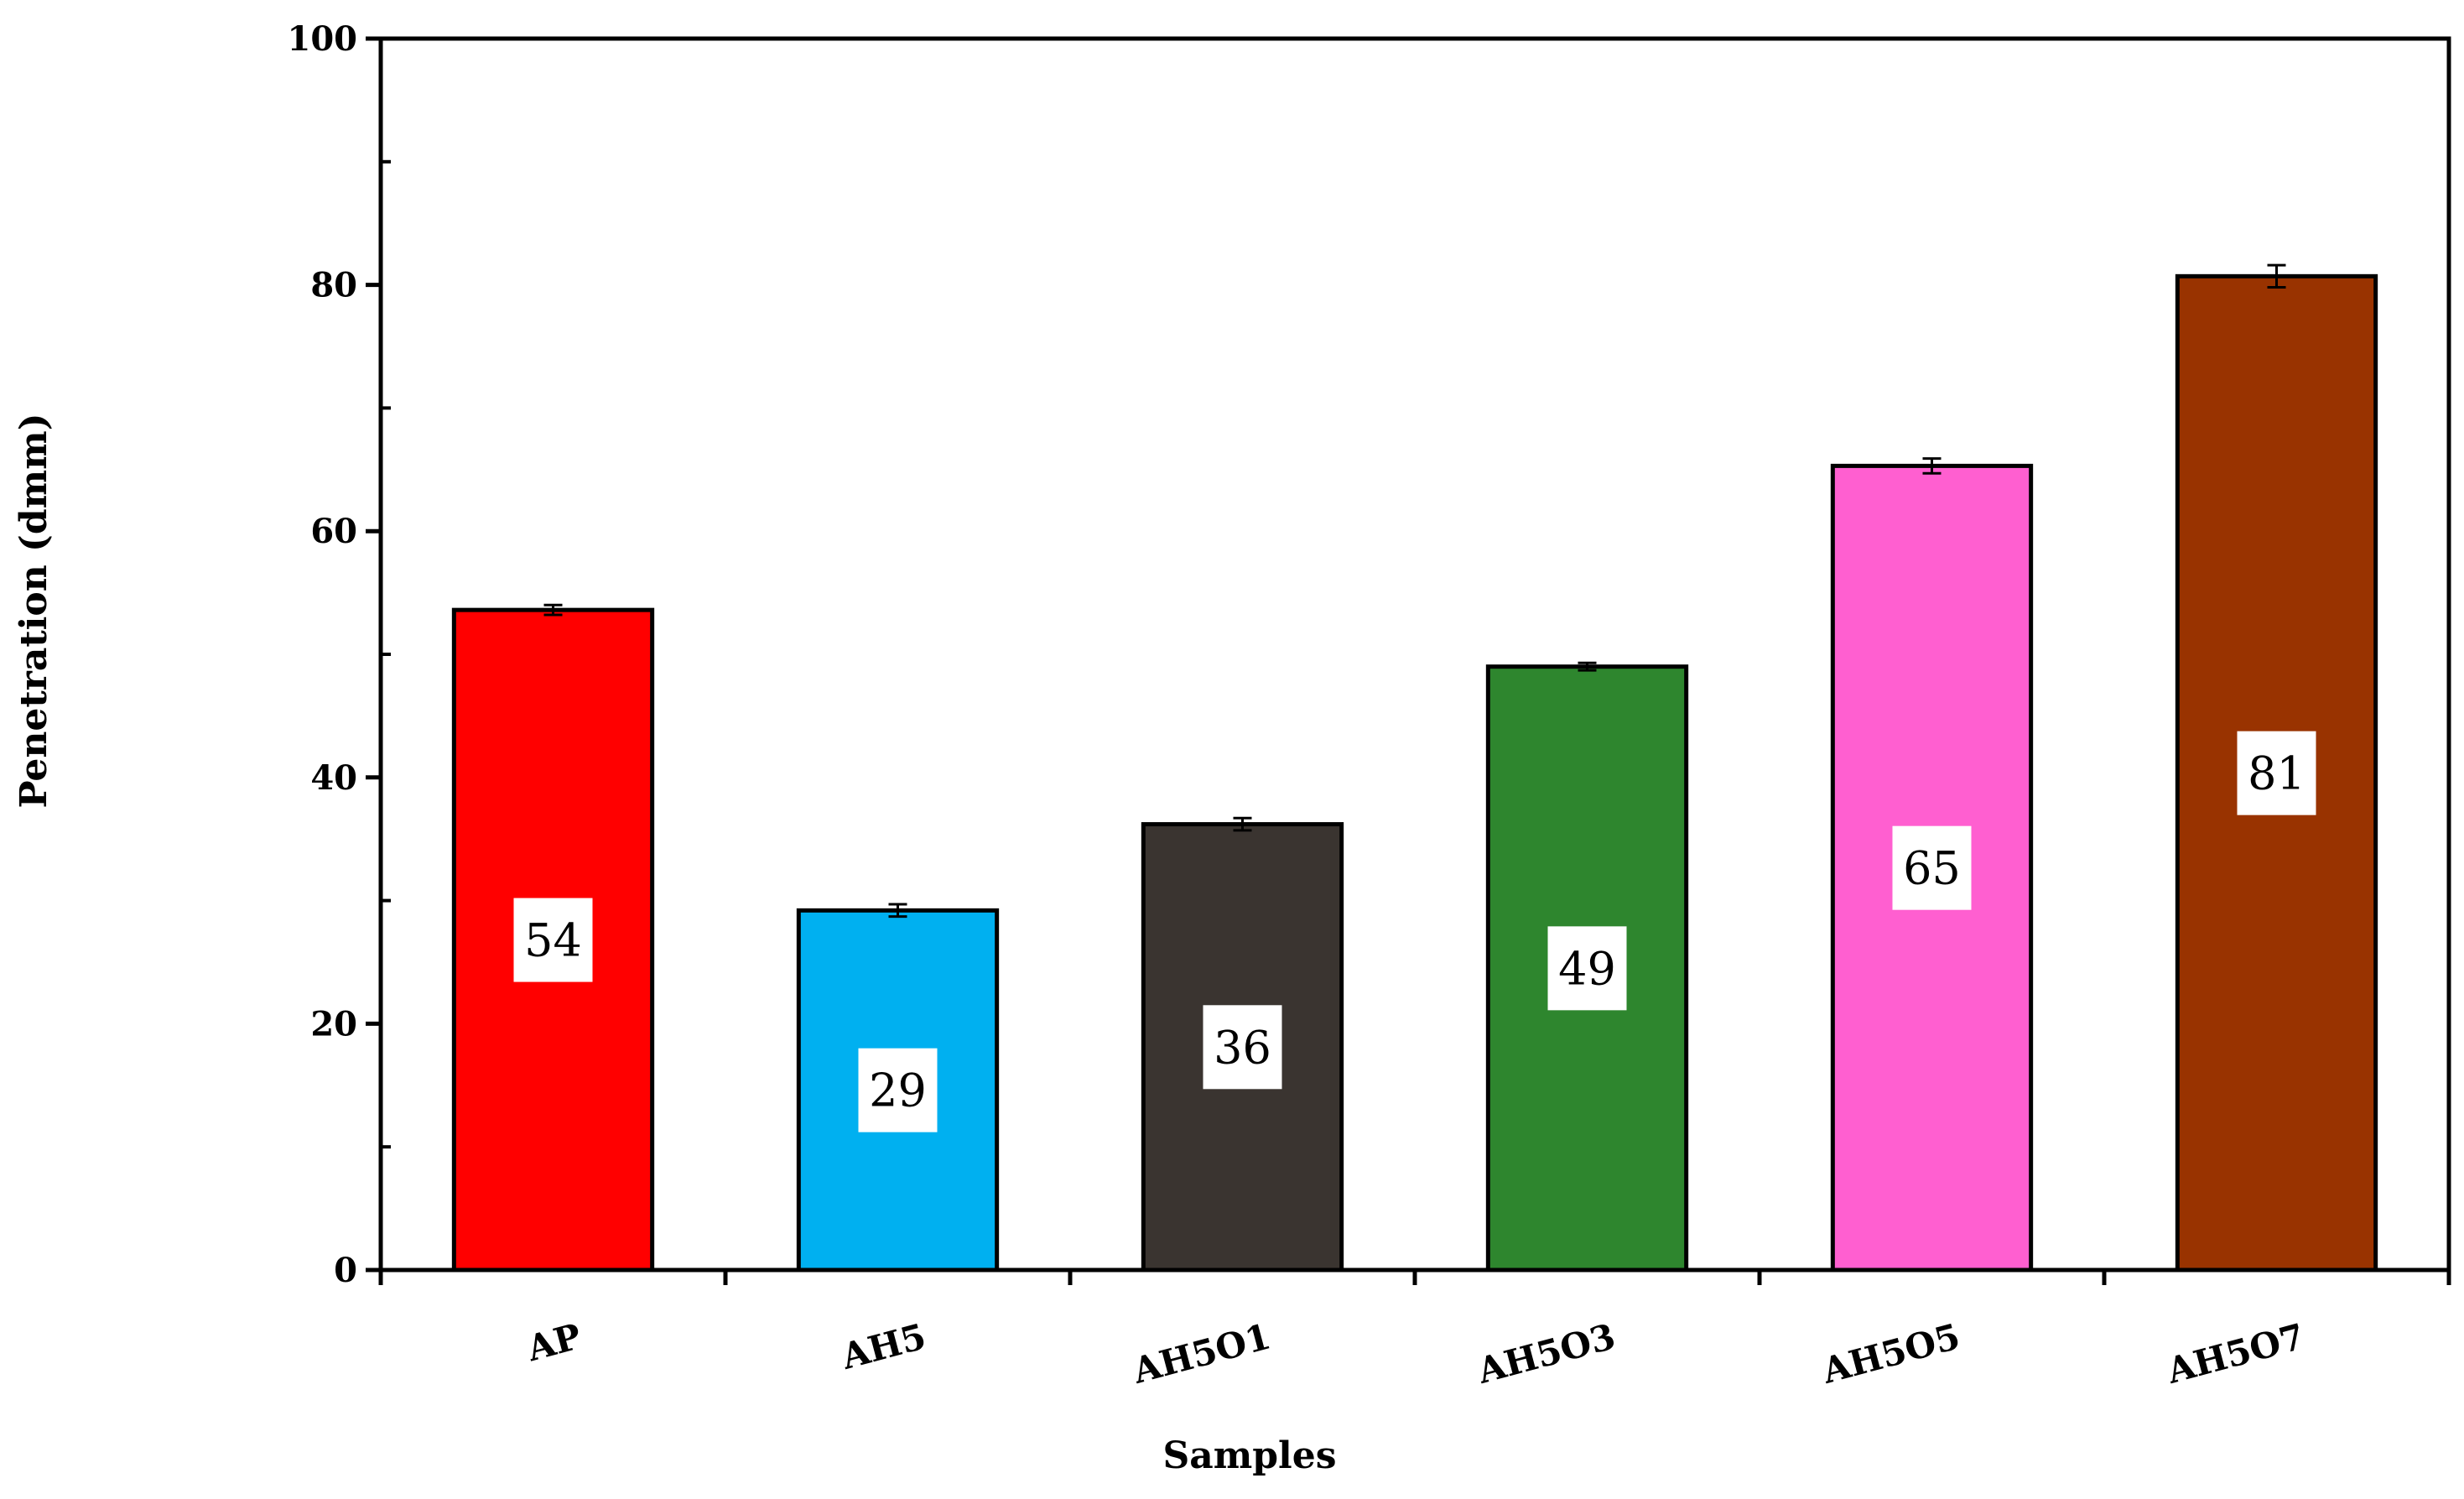  What do you see at coordinates (333, 1024) in the screenshot?
I see `y-tick-label: 20` at bounding box center [333, 1024].